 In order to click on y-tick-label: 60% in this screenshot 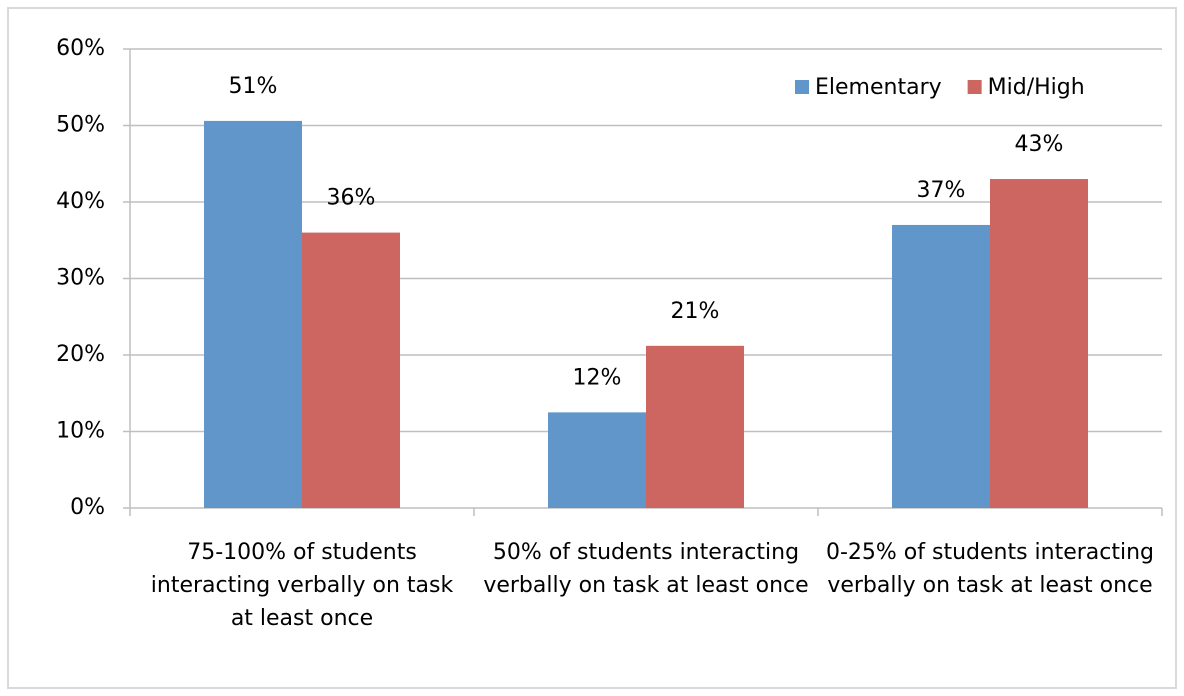, I will do `click(80, 48)`.